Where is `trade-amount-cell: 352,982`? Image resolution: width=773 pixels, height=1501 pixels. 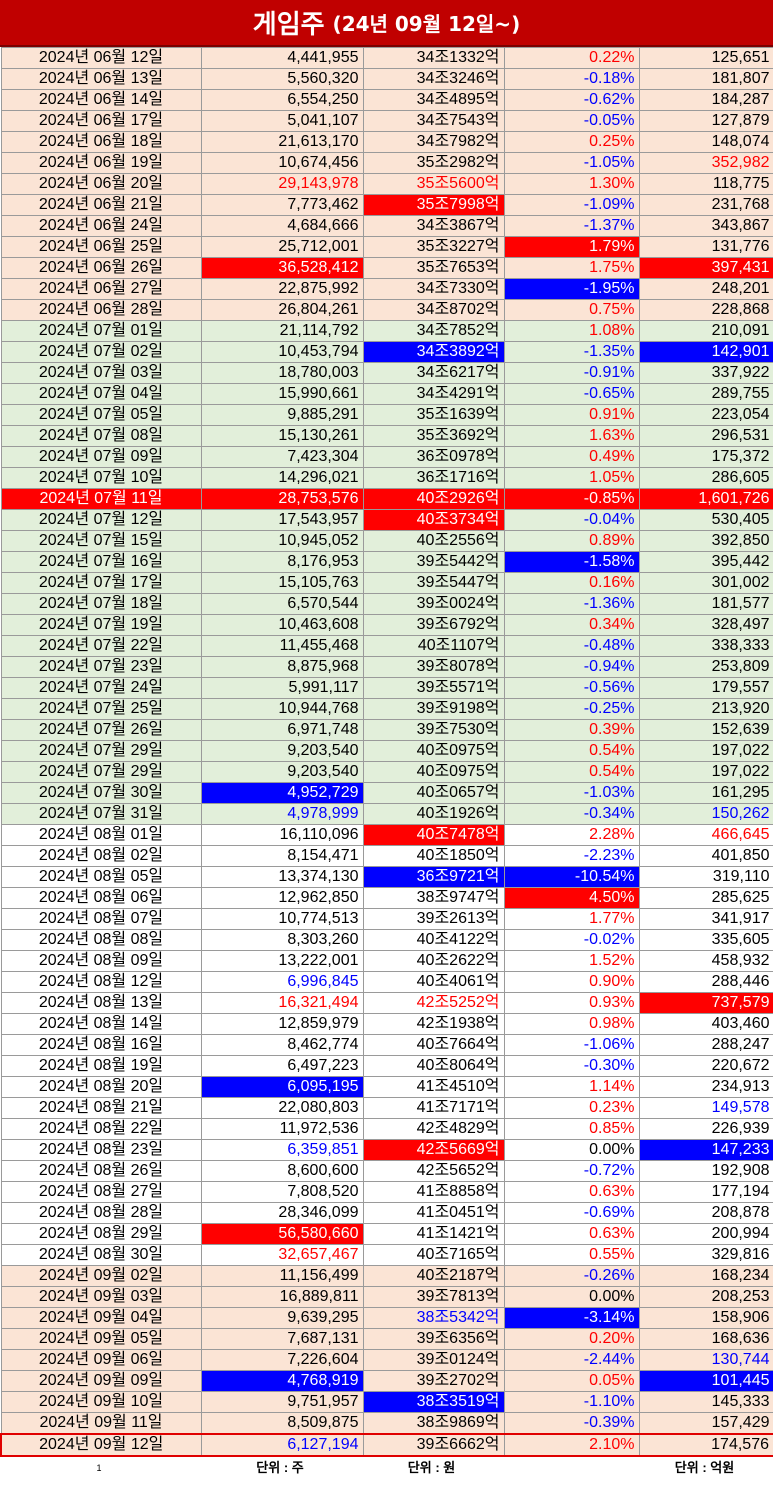 trade-amount-cell: 352,982 is located at coordinates (705, 163).